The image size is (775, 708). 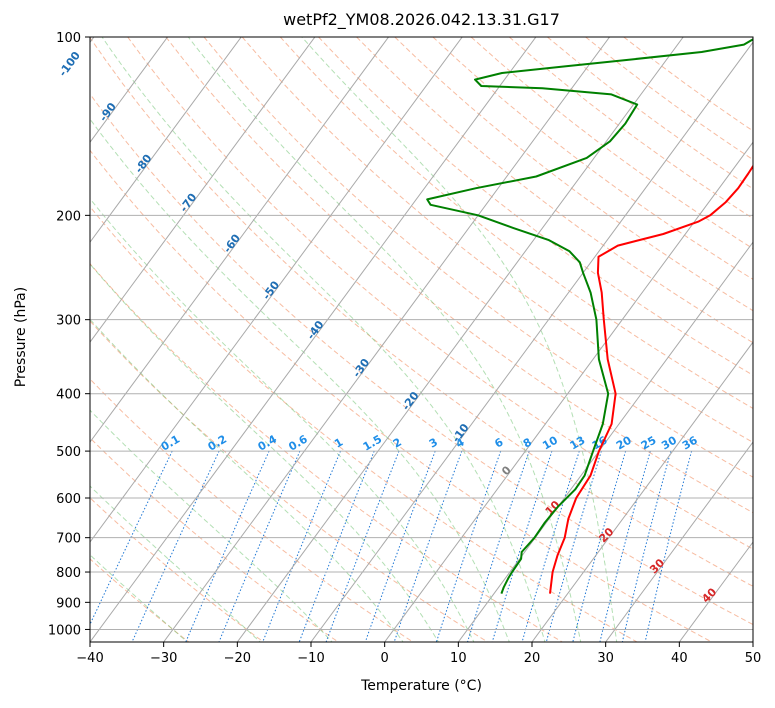 I want to click on moist-adiabat, so click(x=175, y=563).